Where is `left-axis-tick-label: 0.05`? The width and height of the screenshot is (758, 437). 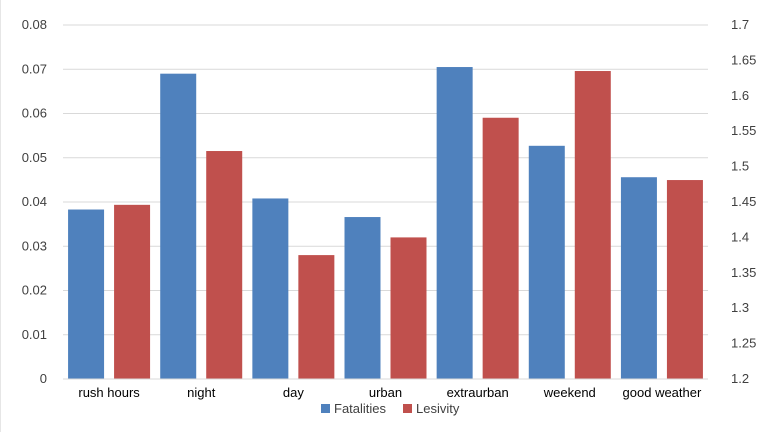 left-axis-tick-label: 0.05 is located at coordinates (34, 157).